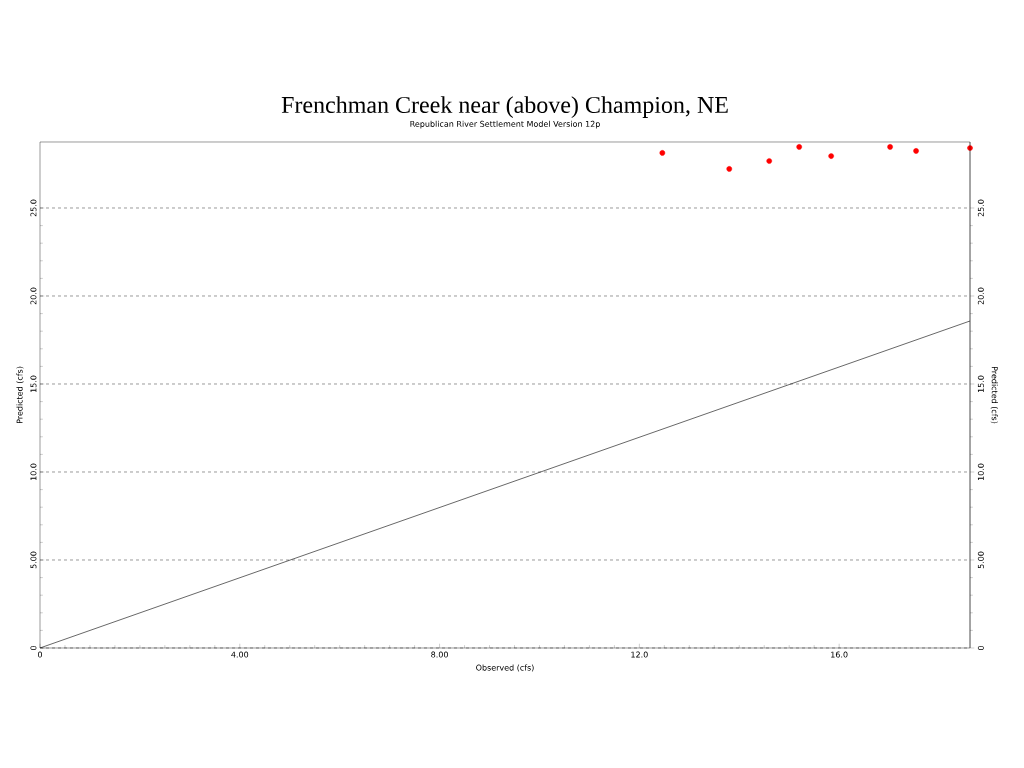 Image resolution: width=1024 pixels, height=768 pixels. I want to click on y-tick-label: 15.0, so click(33, 384).